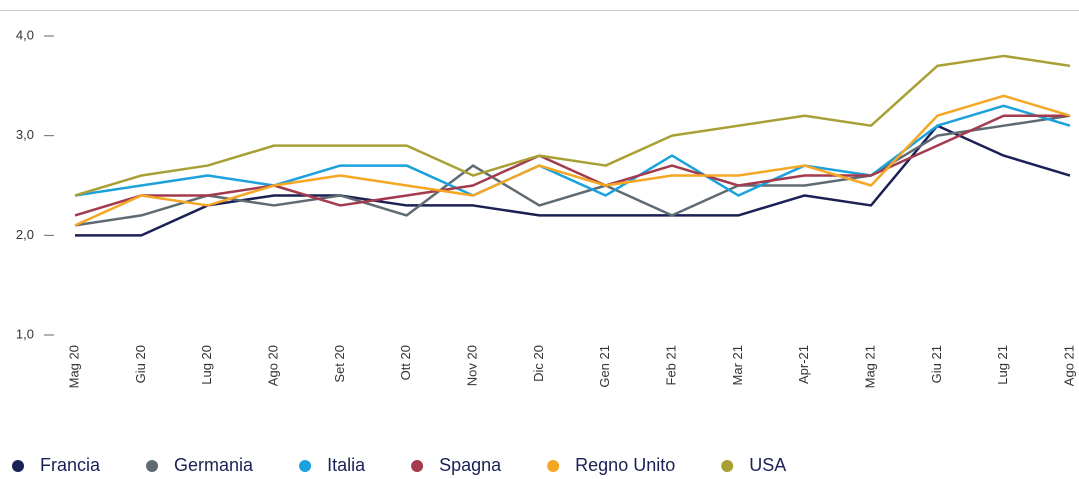 This screenshot has height=479, width=1079. Describe the element at coordinates (140, 364) in the screenshot. I see `x-tick-label: Giu 20` at that location.